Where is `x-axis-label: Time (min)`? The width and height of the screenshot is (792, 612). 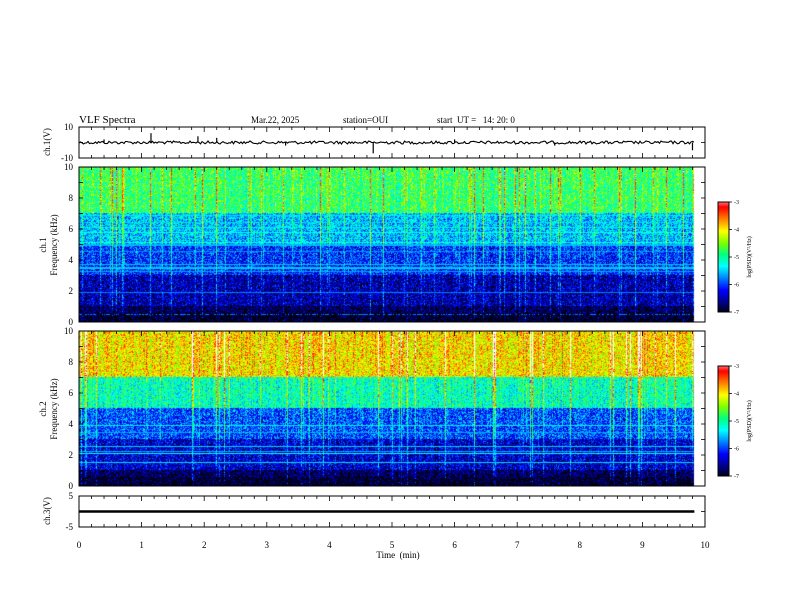 x-axis-label: Time (min) is located at coordinates (397, 555).